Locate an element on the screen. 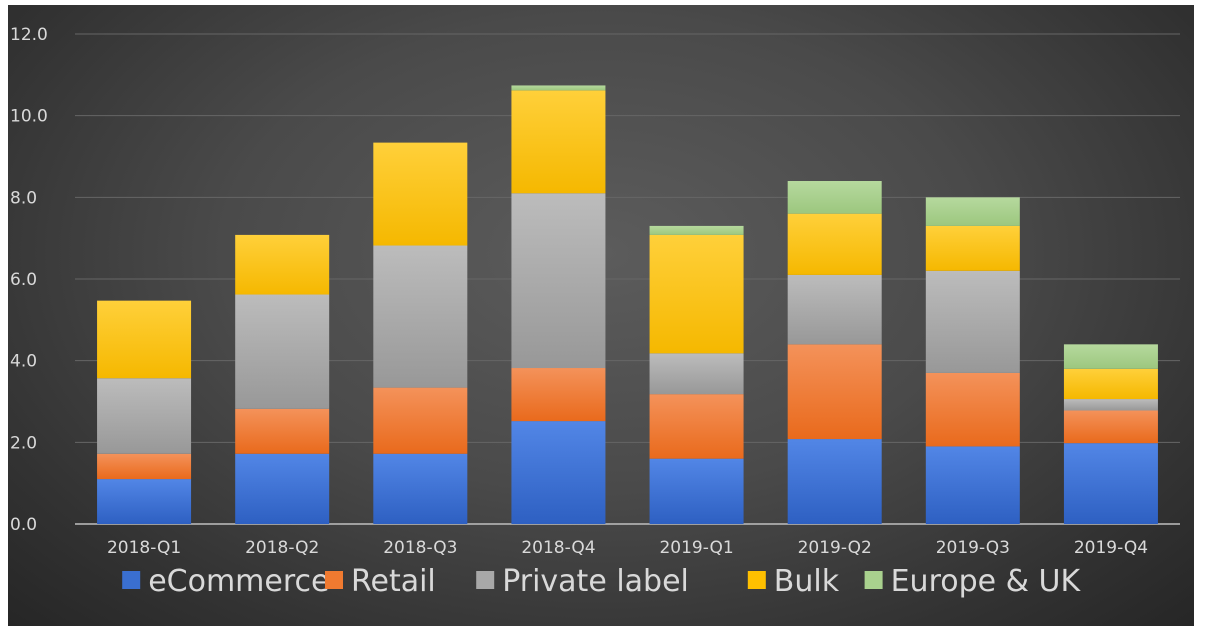 This screenshot has width=1205, height=632. x-tick-label: 2019-Q3 is located at coordinates (973, 548).